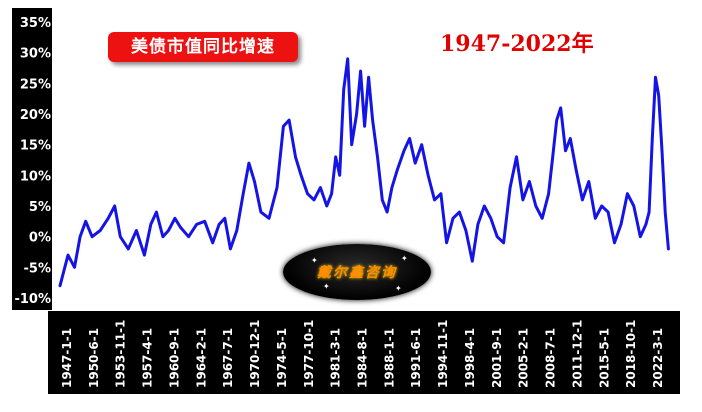  What do you see at coordinates (201, 358) in the screenshot?
I see `x-tick-label: 1964-2-1` at bounding box center [201, 358].